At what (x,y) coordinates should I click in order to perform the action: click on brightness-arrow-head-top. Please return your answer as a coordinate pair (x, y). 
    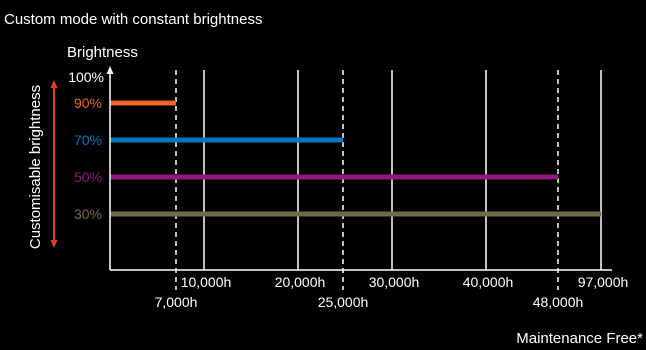
    Looking at the image, I should click on (54, 84).